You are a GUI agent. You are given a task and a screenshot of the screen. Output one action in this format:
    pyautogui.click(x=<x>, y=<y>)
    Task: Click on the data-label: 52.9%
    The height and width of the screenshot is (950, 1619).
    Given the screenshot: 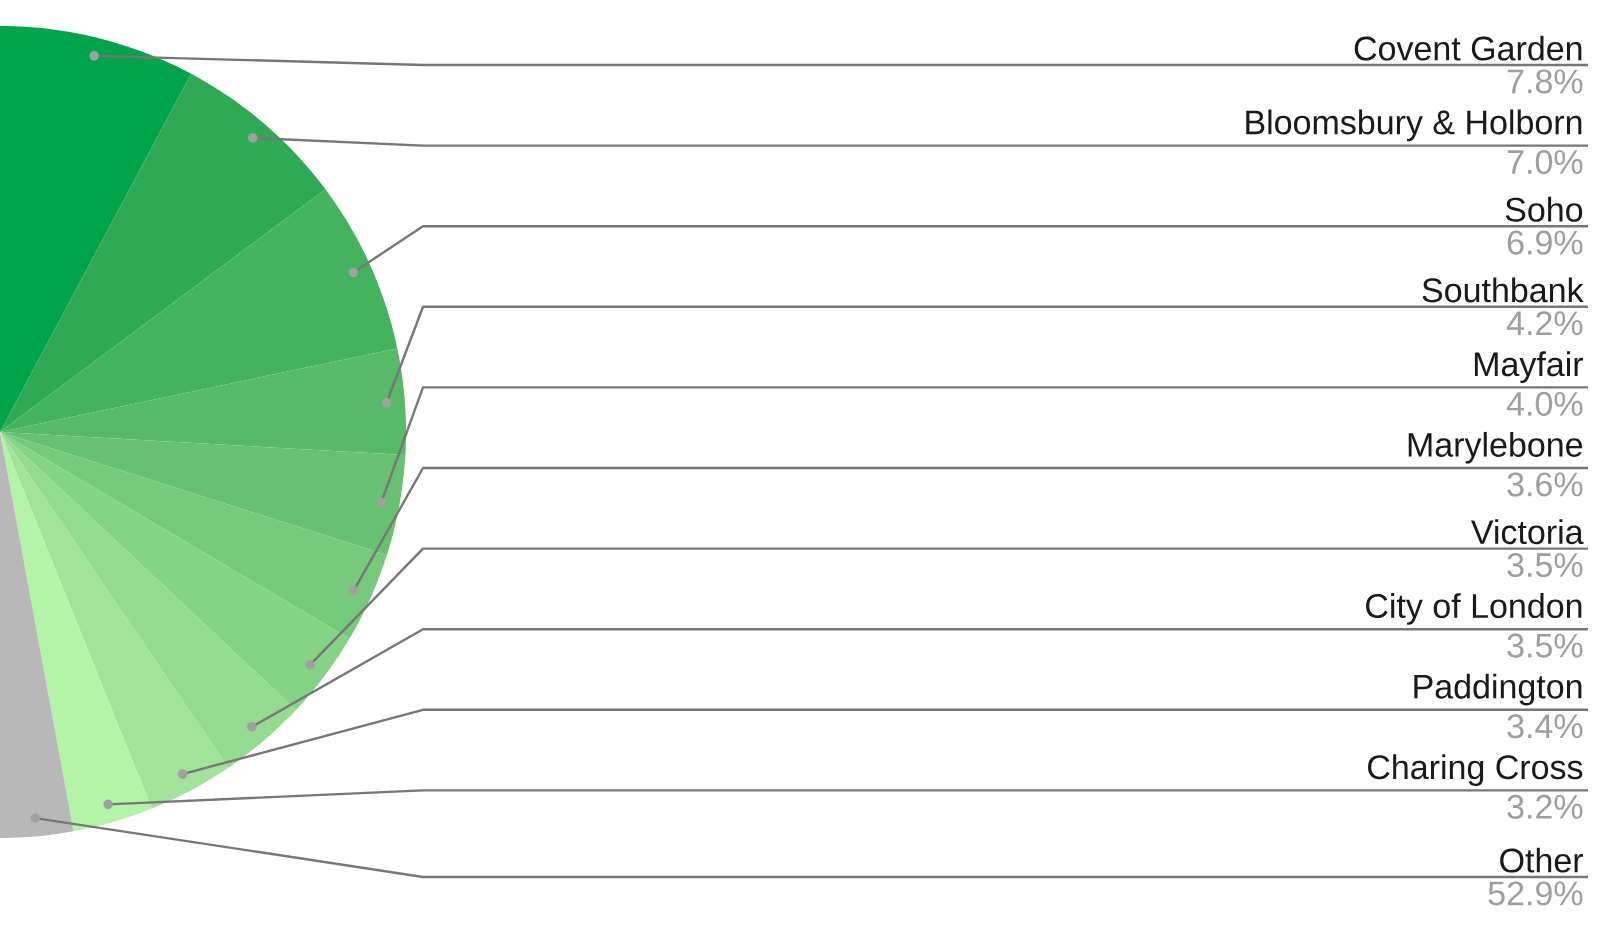 What is the action you would take?
    pyautogui.click(x=1535, y=893)
    